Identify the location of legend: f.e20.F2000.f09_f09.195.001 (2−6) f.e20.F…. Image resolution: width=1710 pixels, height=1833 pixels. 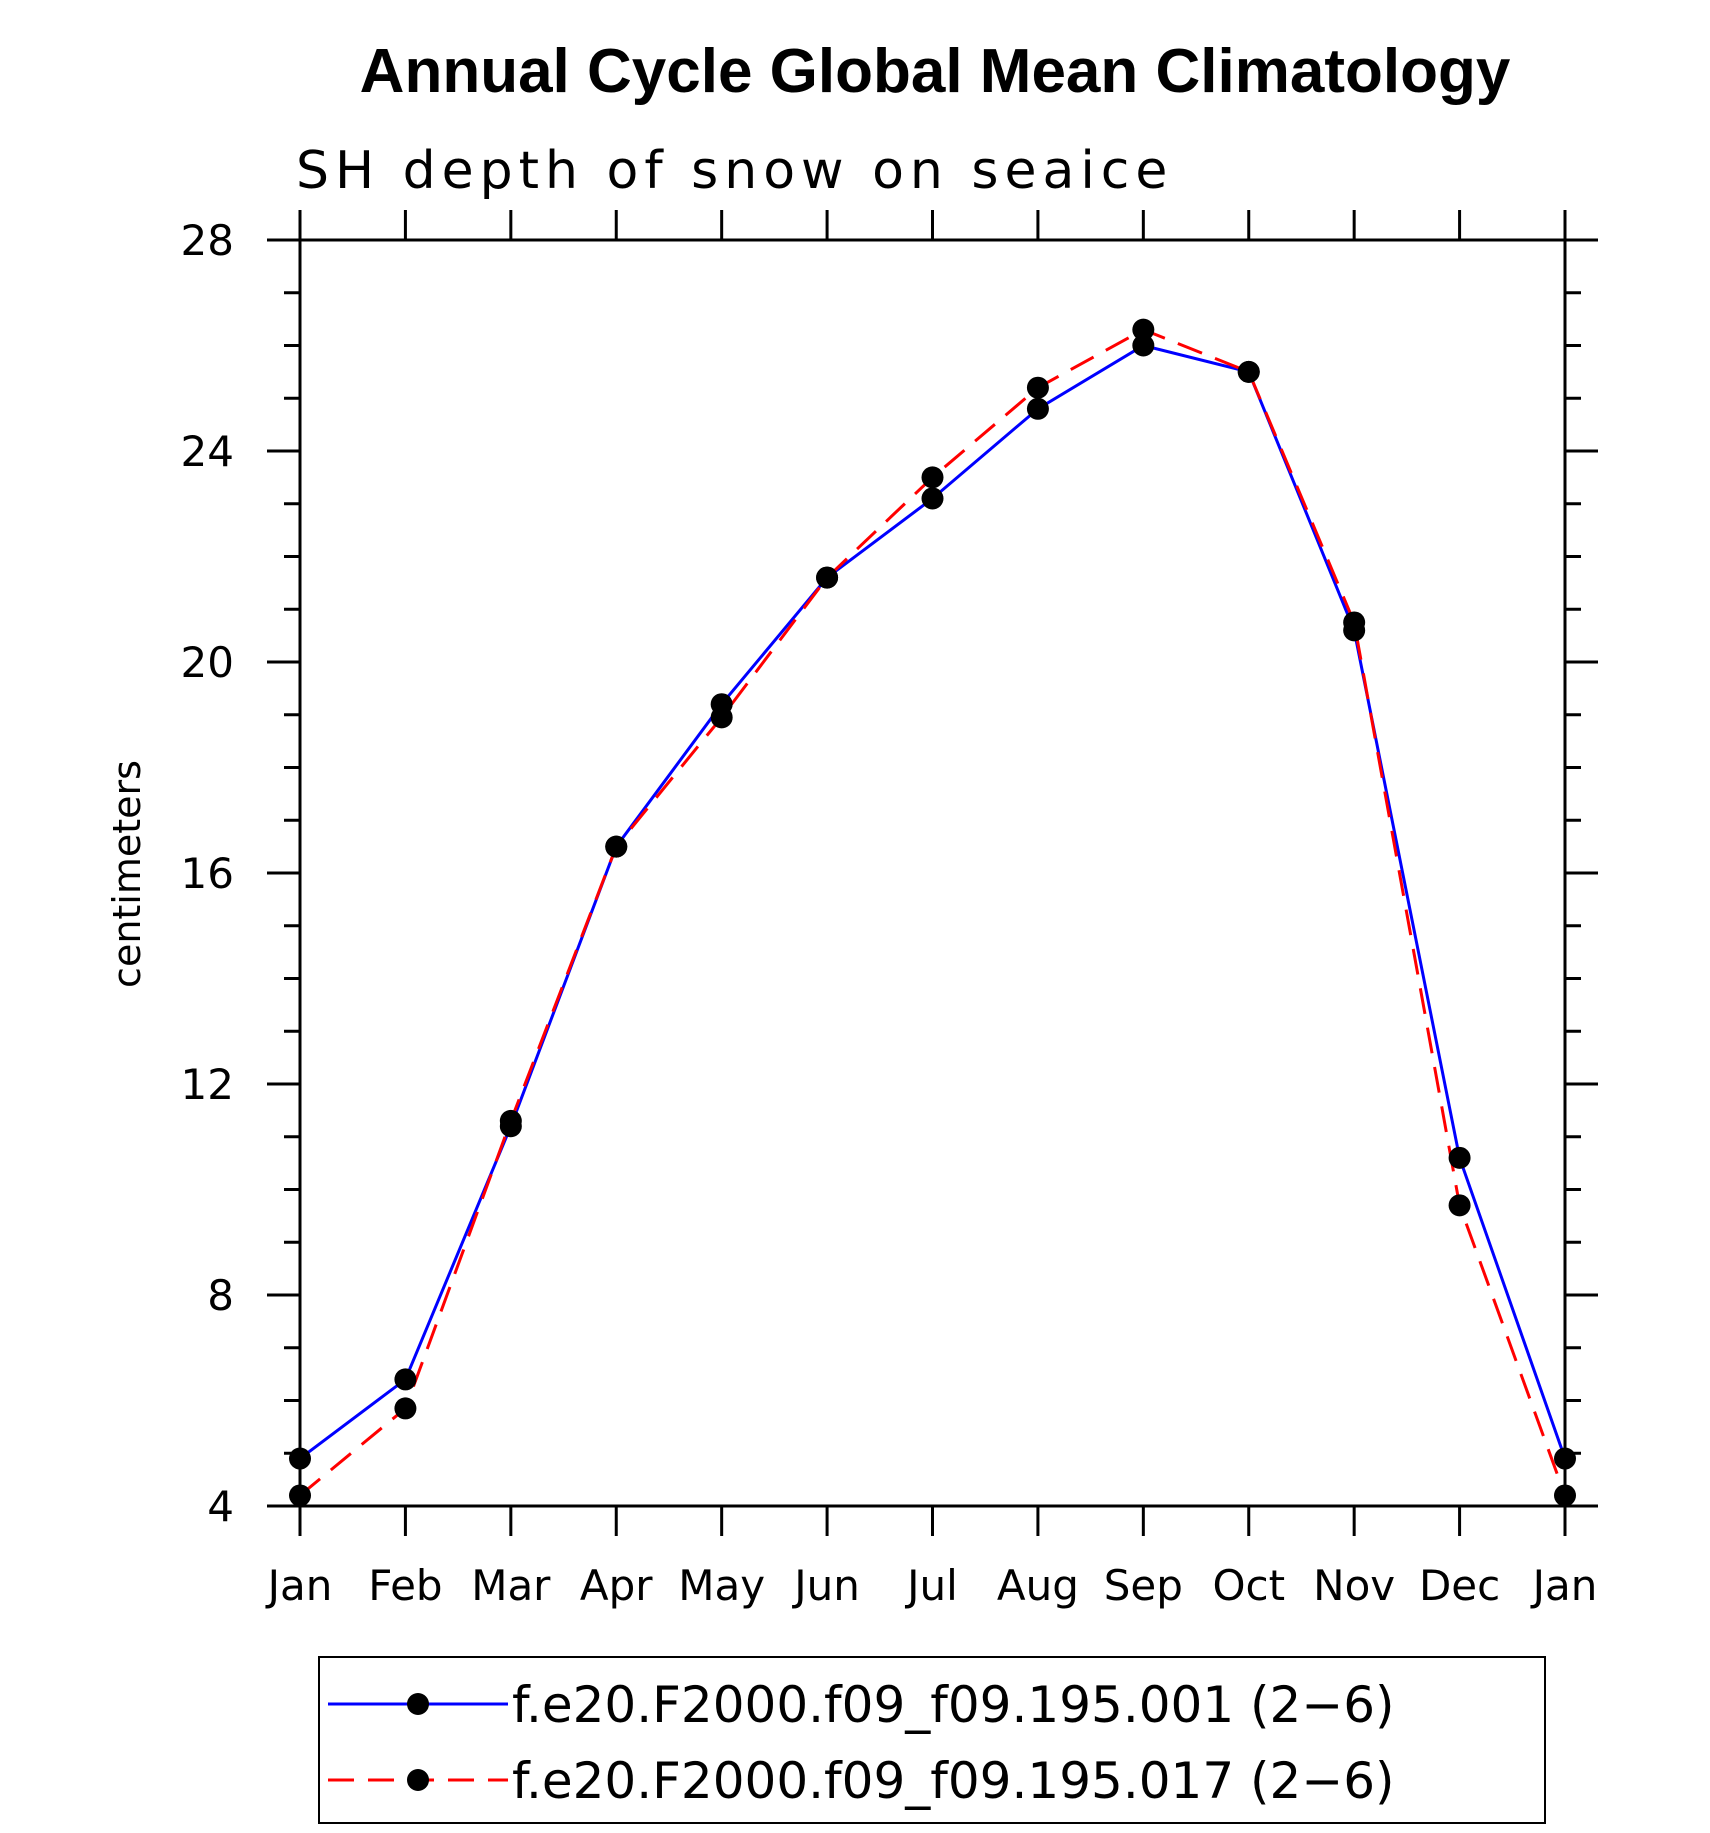
(932, 1740).